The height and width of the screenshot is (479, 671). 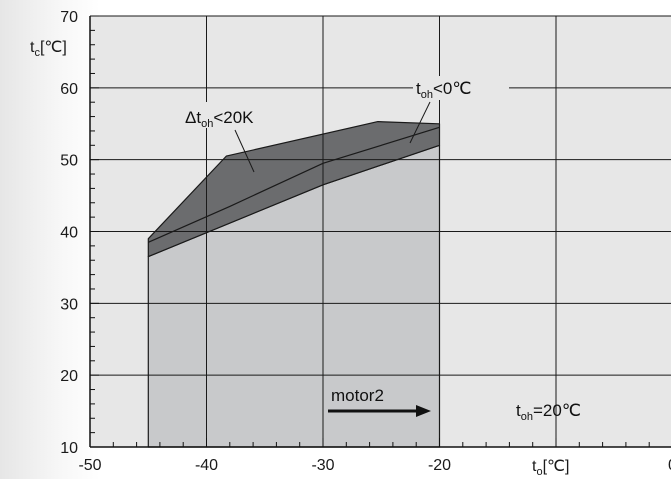 I want to click on delta-leader-line, so click(x=244, y=151).